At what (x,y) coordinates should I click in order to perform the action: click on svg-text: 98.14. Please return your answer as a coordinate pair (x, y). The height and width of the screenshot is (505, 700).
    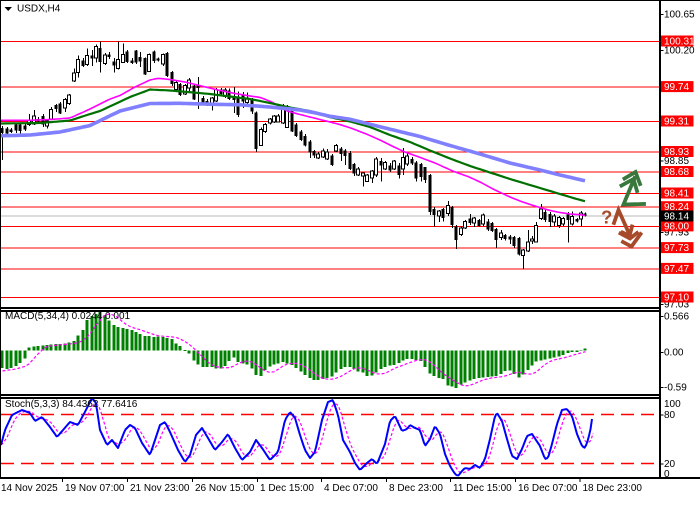
    Looking at the image, I should click on (676, 217).